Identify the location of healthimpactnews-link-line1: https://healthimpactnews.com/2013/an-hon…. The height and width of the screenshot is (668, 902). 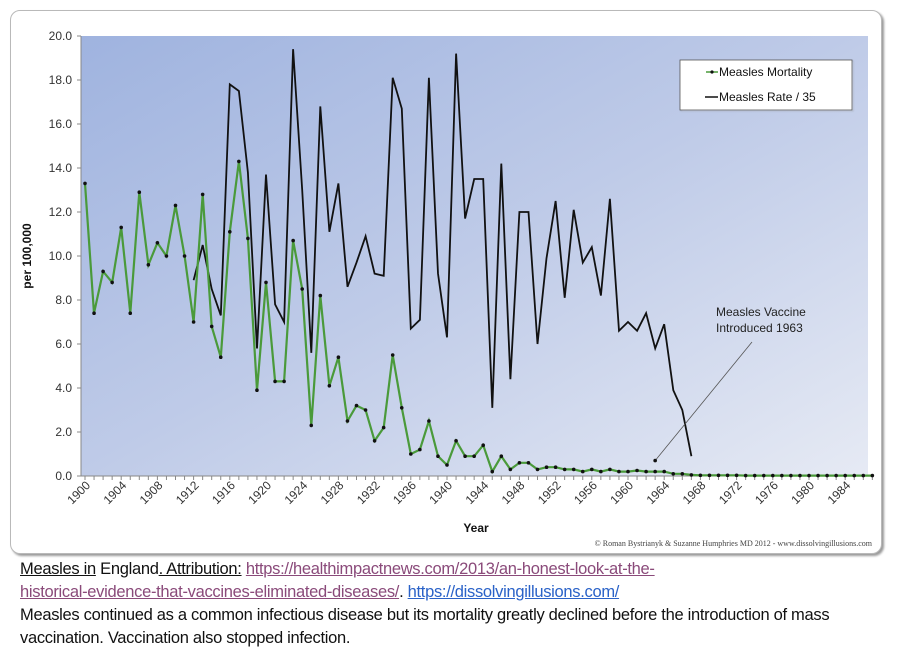
(450, 569).